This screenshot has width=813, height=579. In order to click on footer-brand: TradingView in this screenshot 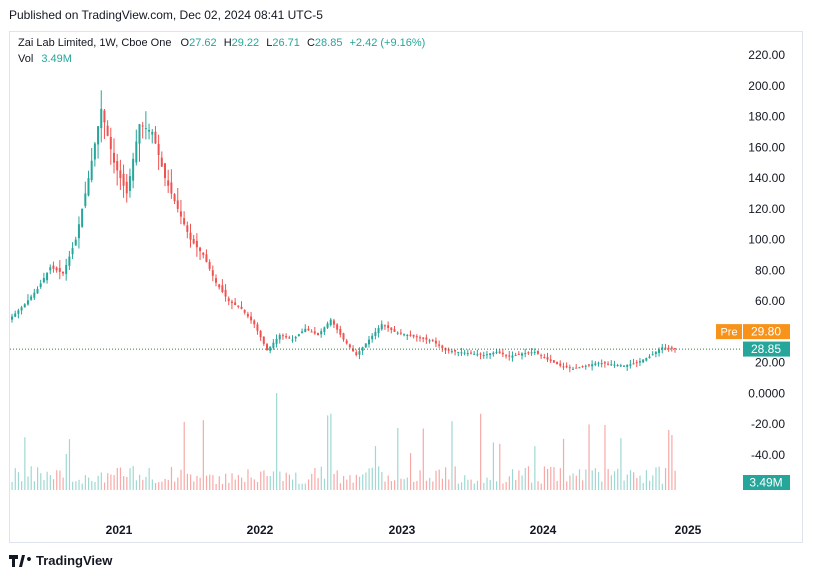, I will do `click(60, 560)`.